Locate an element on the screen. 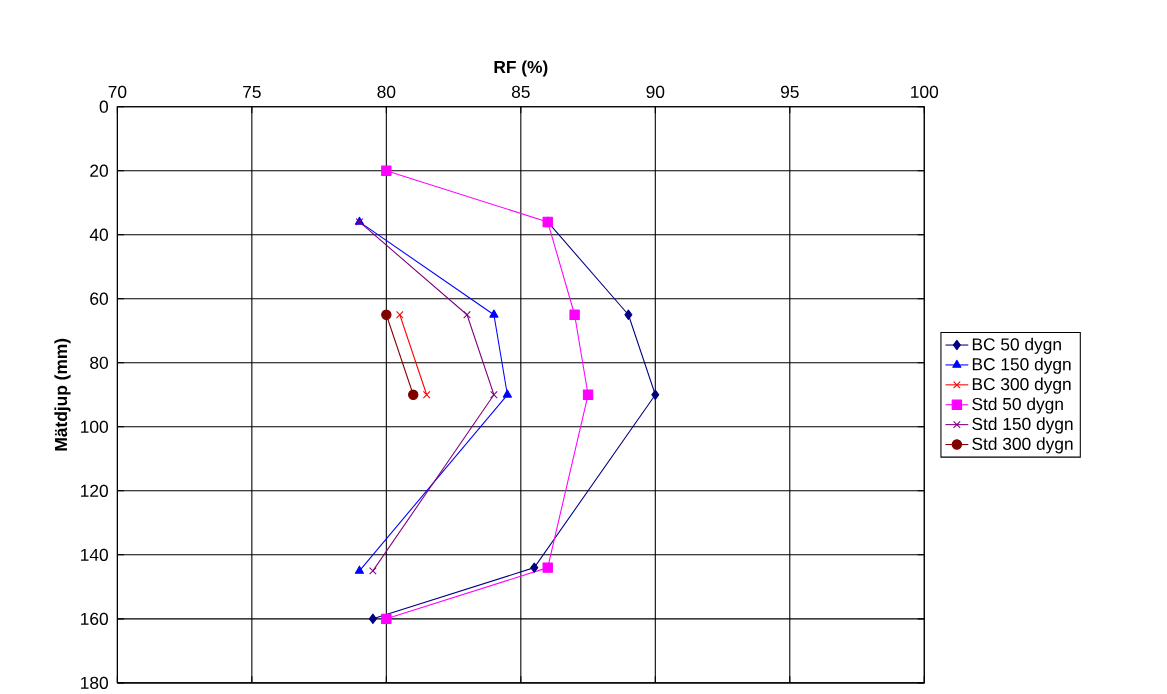 The height and width of the screenshot is (694, 1167). legend-label: Std 300 dygn is located at coordinates (1022, 445).